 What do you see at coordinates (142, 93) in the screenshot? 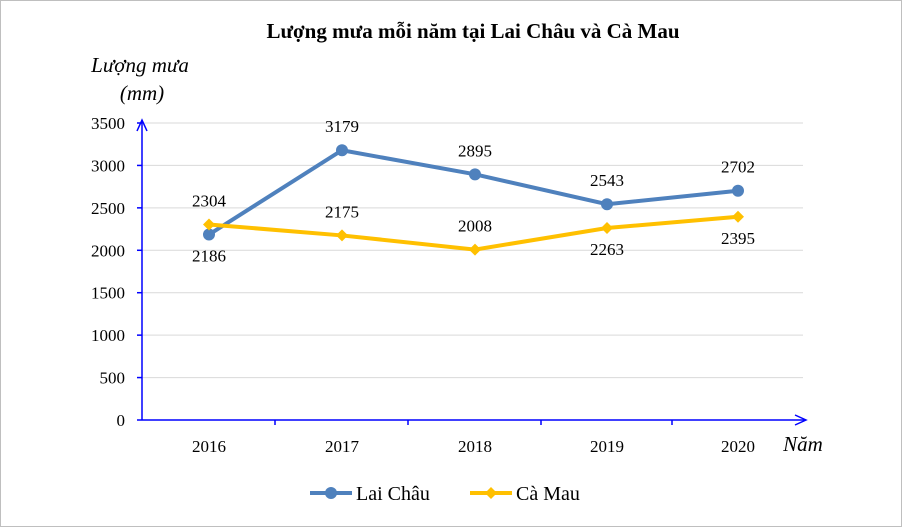
I see `y-axis-label-line2: (mm)` at bounding box center [142, 93].